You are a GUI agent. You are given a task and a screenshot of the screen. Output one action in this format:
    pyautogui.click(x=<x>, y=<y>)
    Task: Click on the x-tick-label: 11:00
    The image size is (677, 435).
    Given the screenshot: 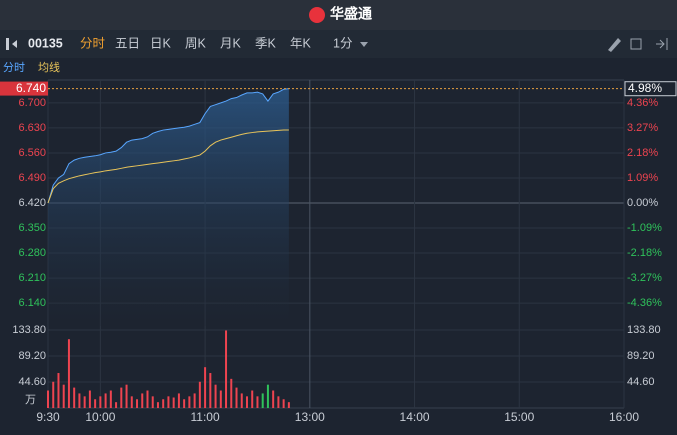 What is the action you would take?
    pyautogui.click(x=205, y=417)
    